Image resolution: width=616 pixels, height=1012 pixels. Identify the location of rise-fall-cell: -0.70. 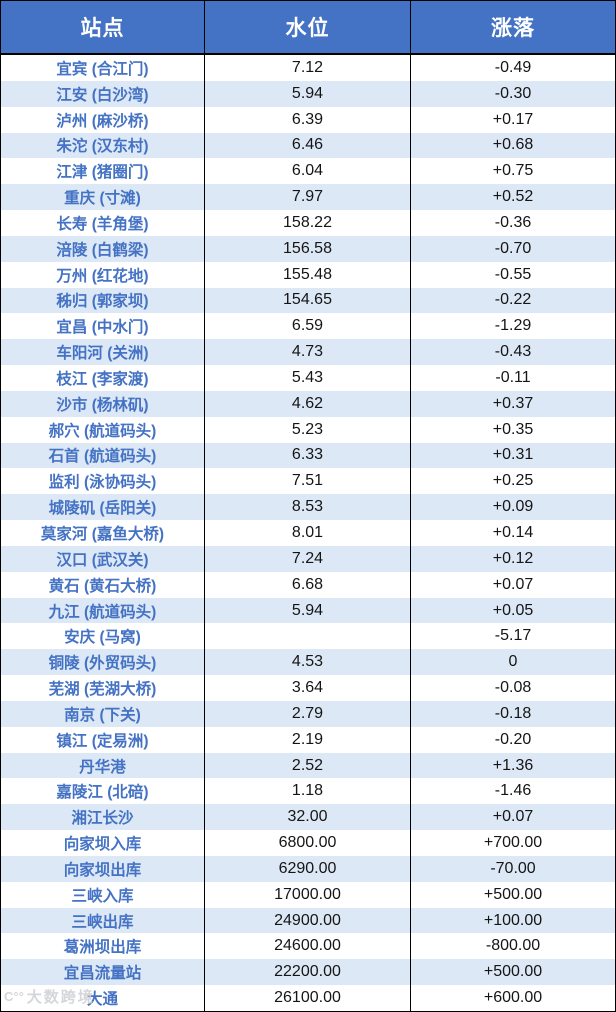
(513, 248).